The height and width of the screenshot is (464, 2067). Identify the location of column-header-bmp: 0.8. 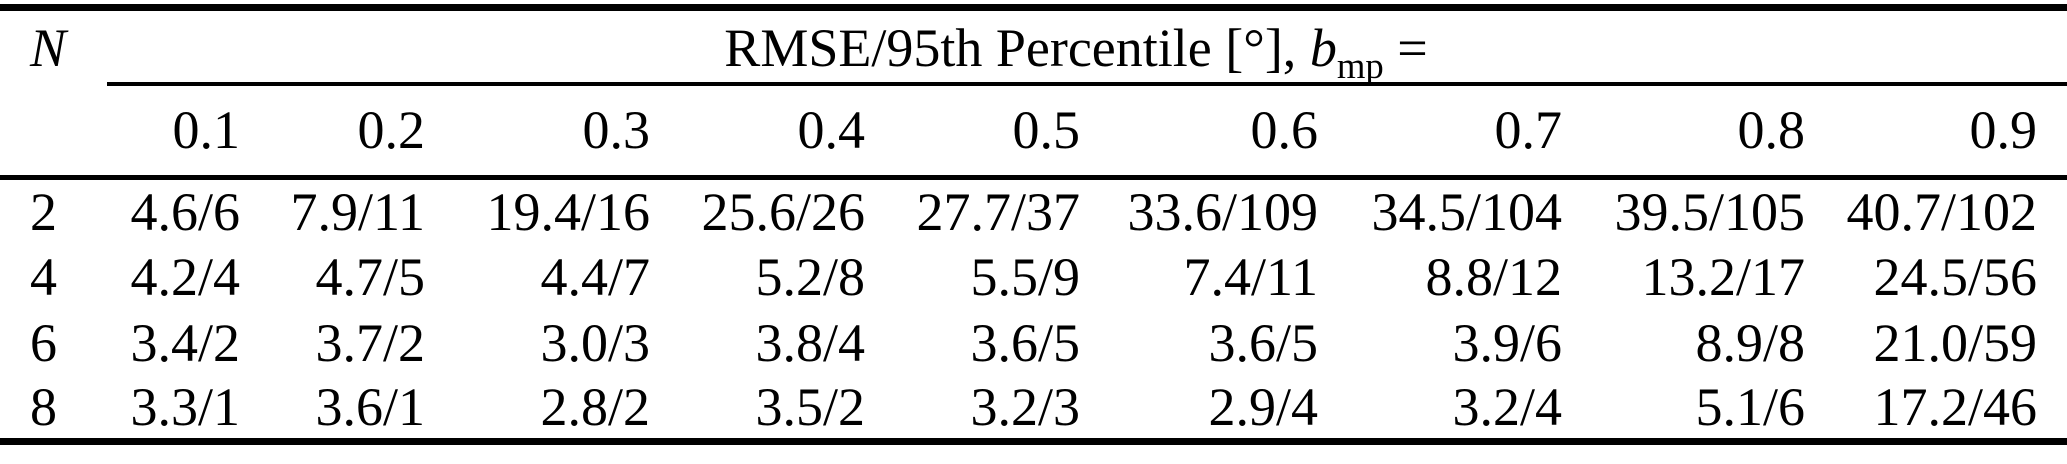
(1683, 132).